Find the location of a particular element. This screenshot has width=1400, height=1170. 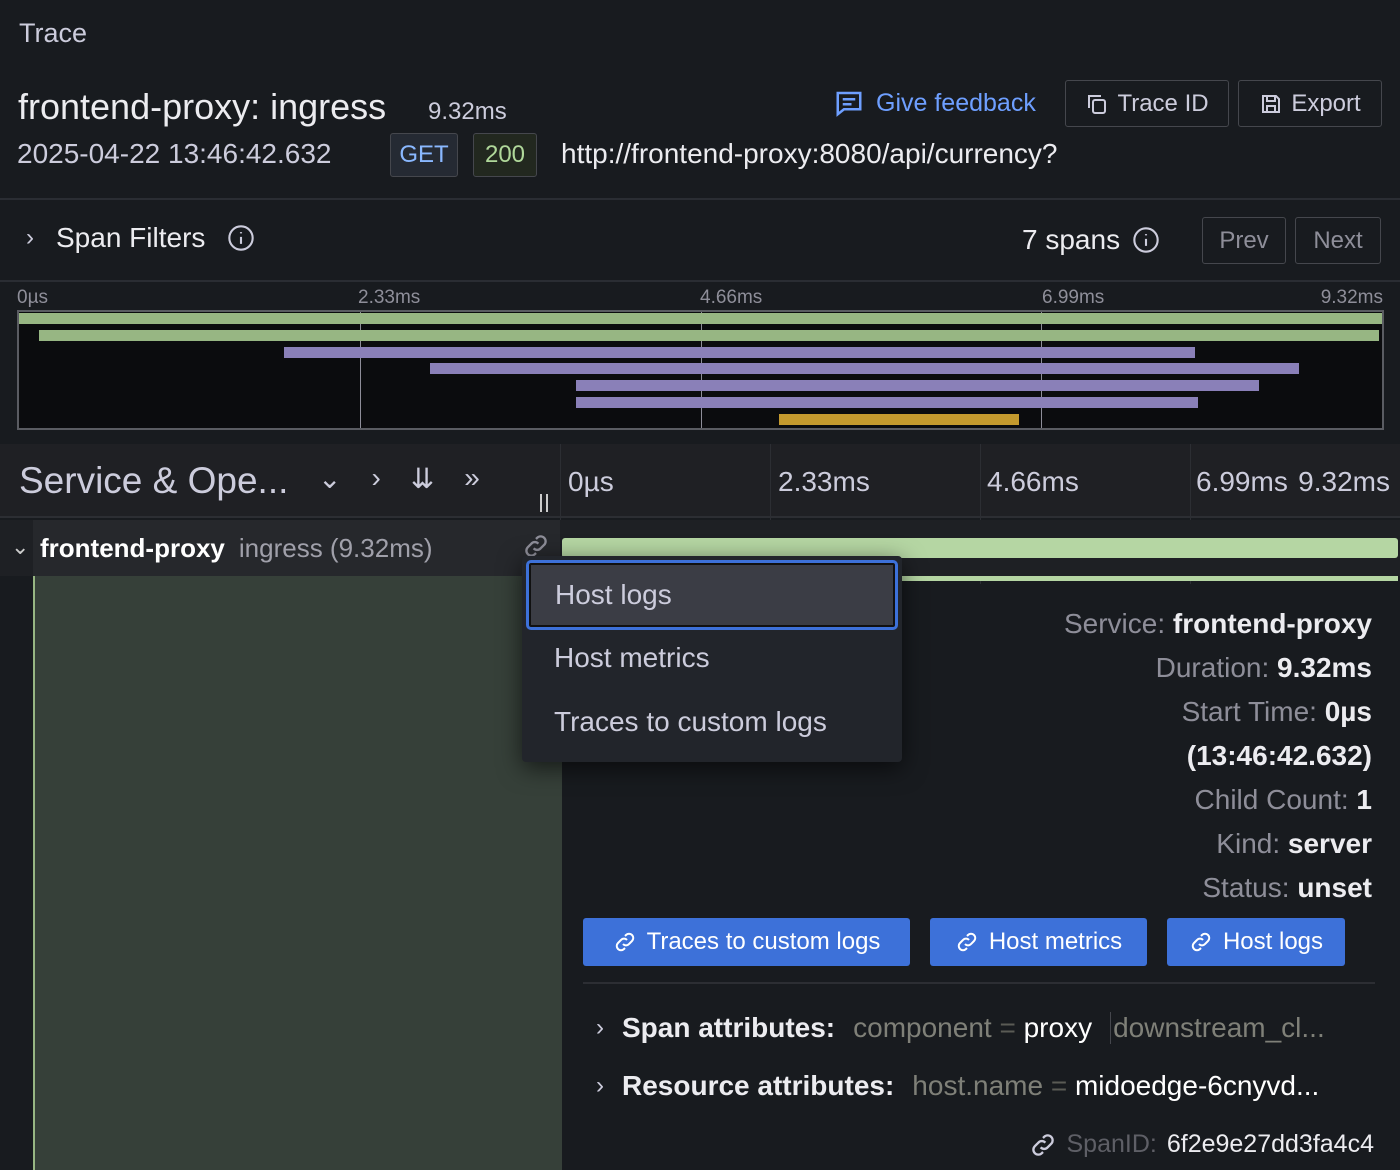

info-icon is located at coordinates (1146, 240).